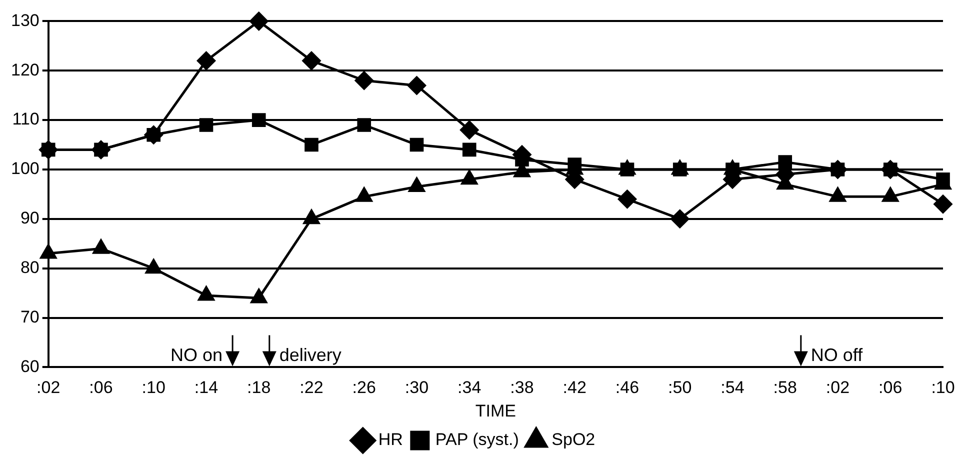 This screenshot has width=967, height=467. Describe the element at coordinates (30, 366) in the screenshot. I see `y-tick-label: 60` at that location.